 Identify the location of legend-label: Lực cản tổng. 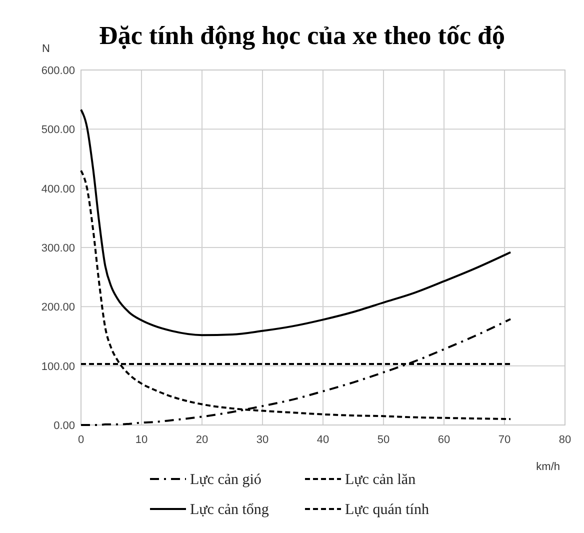
(230, 510).